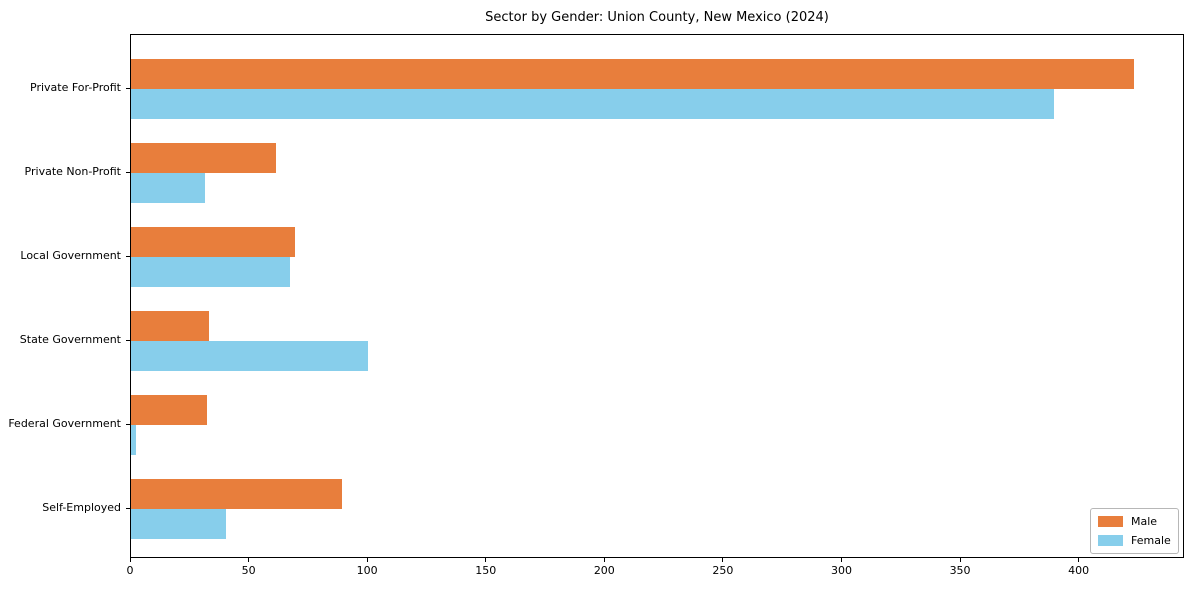 The image size is (1200, 600). Describe the element at coordinates (213, 242) in the screenshot. I see `bar-male-local-government` at that location.